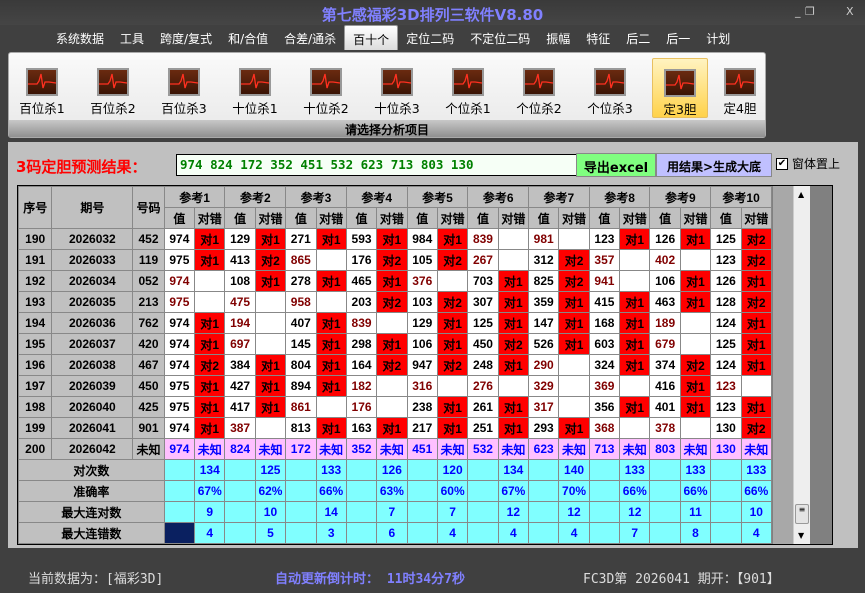 The width and height of the screenshot is (865, 593). I want to click on scroll-thumb: ≡, so click(802, 514).